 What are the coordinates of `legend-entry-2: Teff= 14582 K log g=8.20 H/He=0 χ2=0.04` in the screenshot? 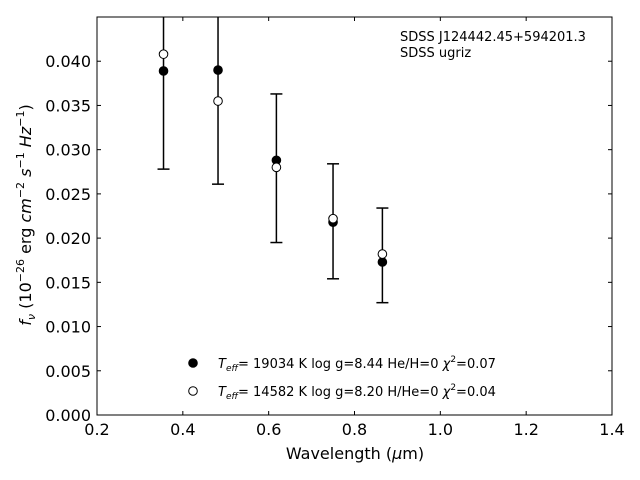 It's located at (357, 392).